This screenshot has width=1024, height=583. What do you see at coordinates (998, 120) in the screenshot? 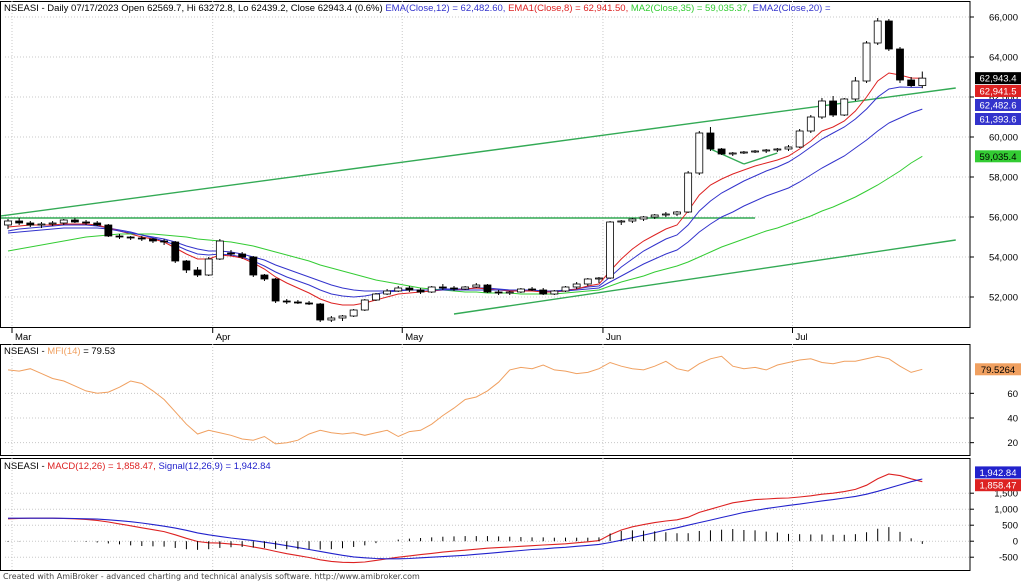
I see `price-value-label: 61,393.6` at bounding box center [998, 120].